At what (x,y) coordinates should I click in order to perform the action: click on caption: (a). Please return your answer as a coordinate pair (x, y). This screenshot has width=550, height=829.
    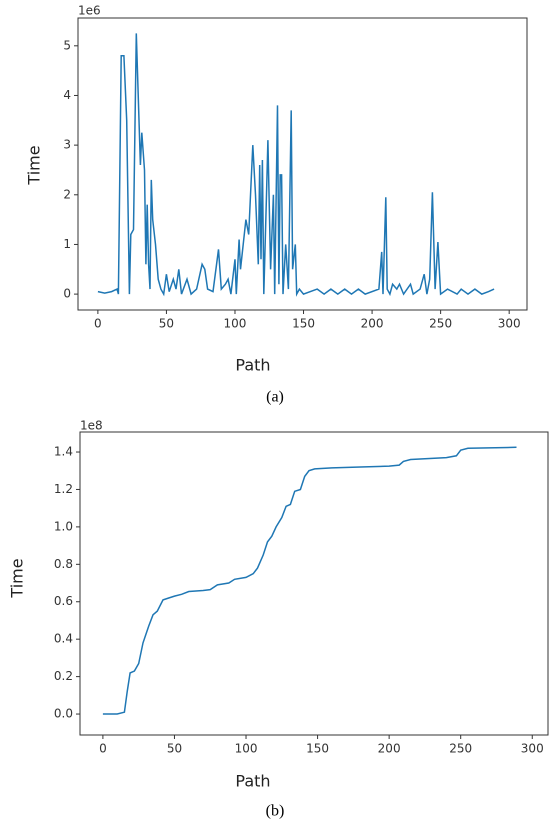
    Looking at the image, I should click on (275, 397).